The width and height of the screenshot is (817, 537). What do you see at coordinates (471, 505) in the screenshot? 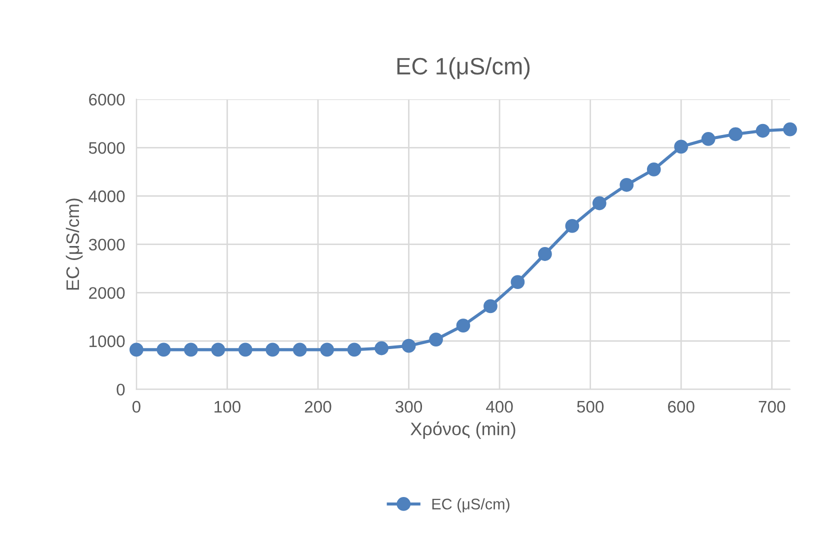
I see `legend-label: EC (μS/cm)` at bounding box center [471, 505].